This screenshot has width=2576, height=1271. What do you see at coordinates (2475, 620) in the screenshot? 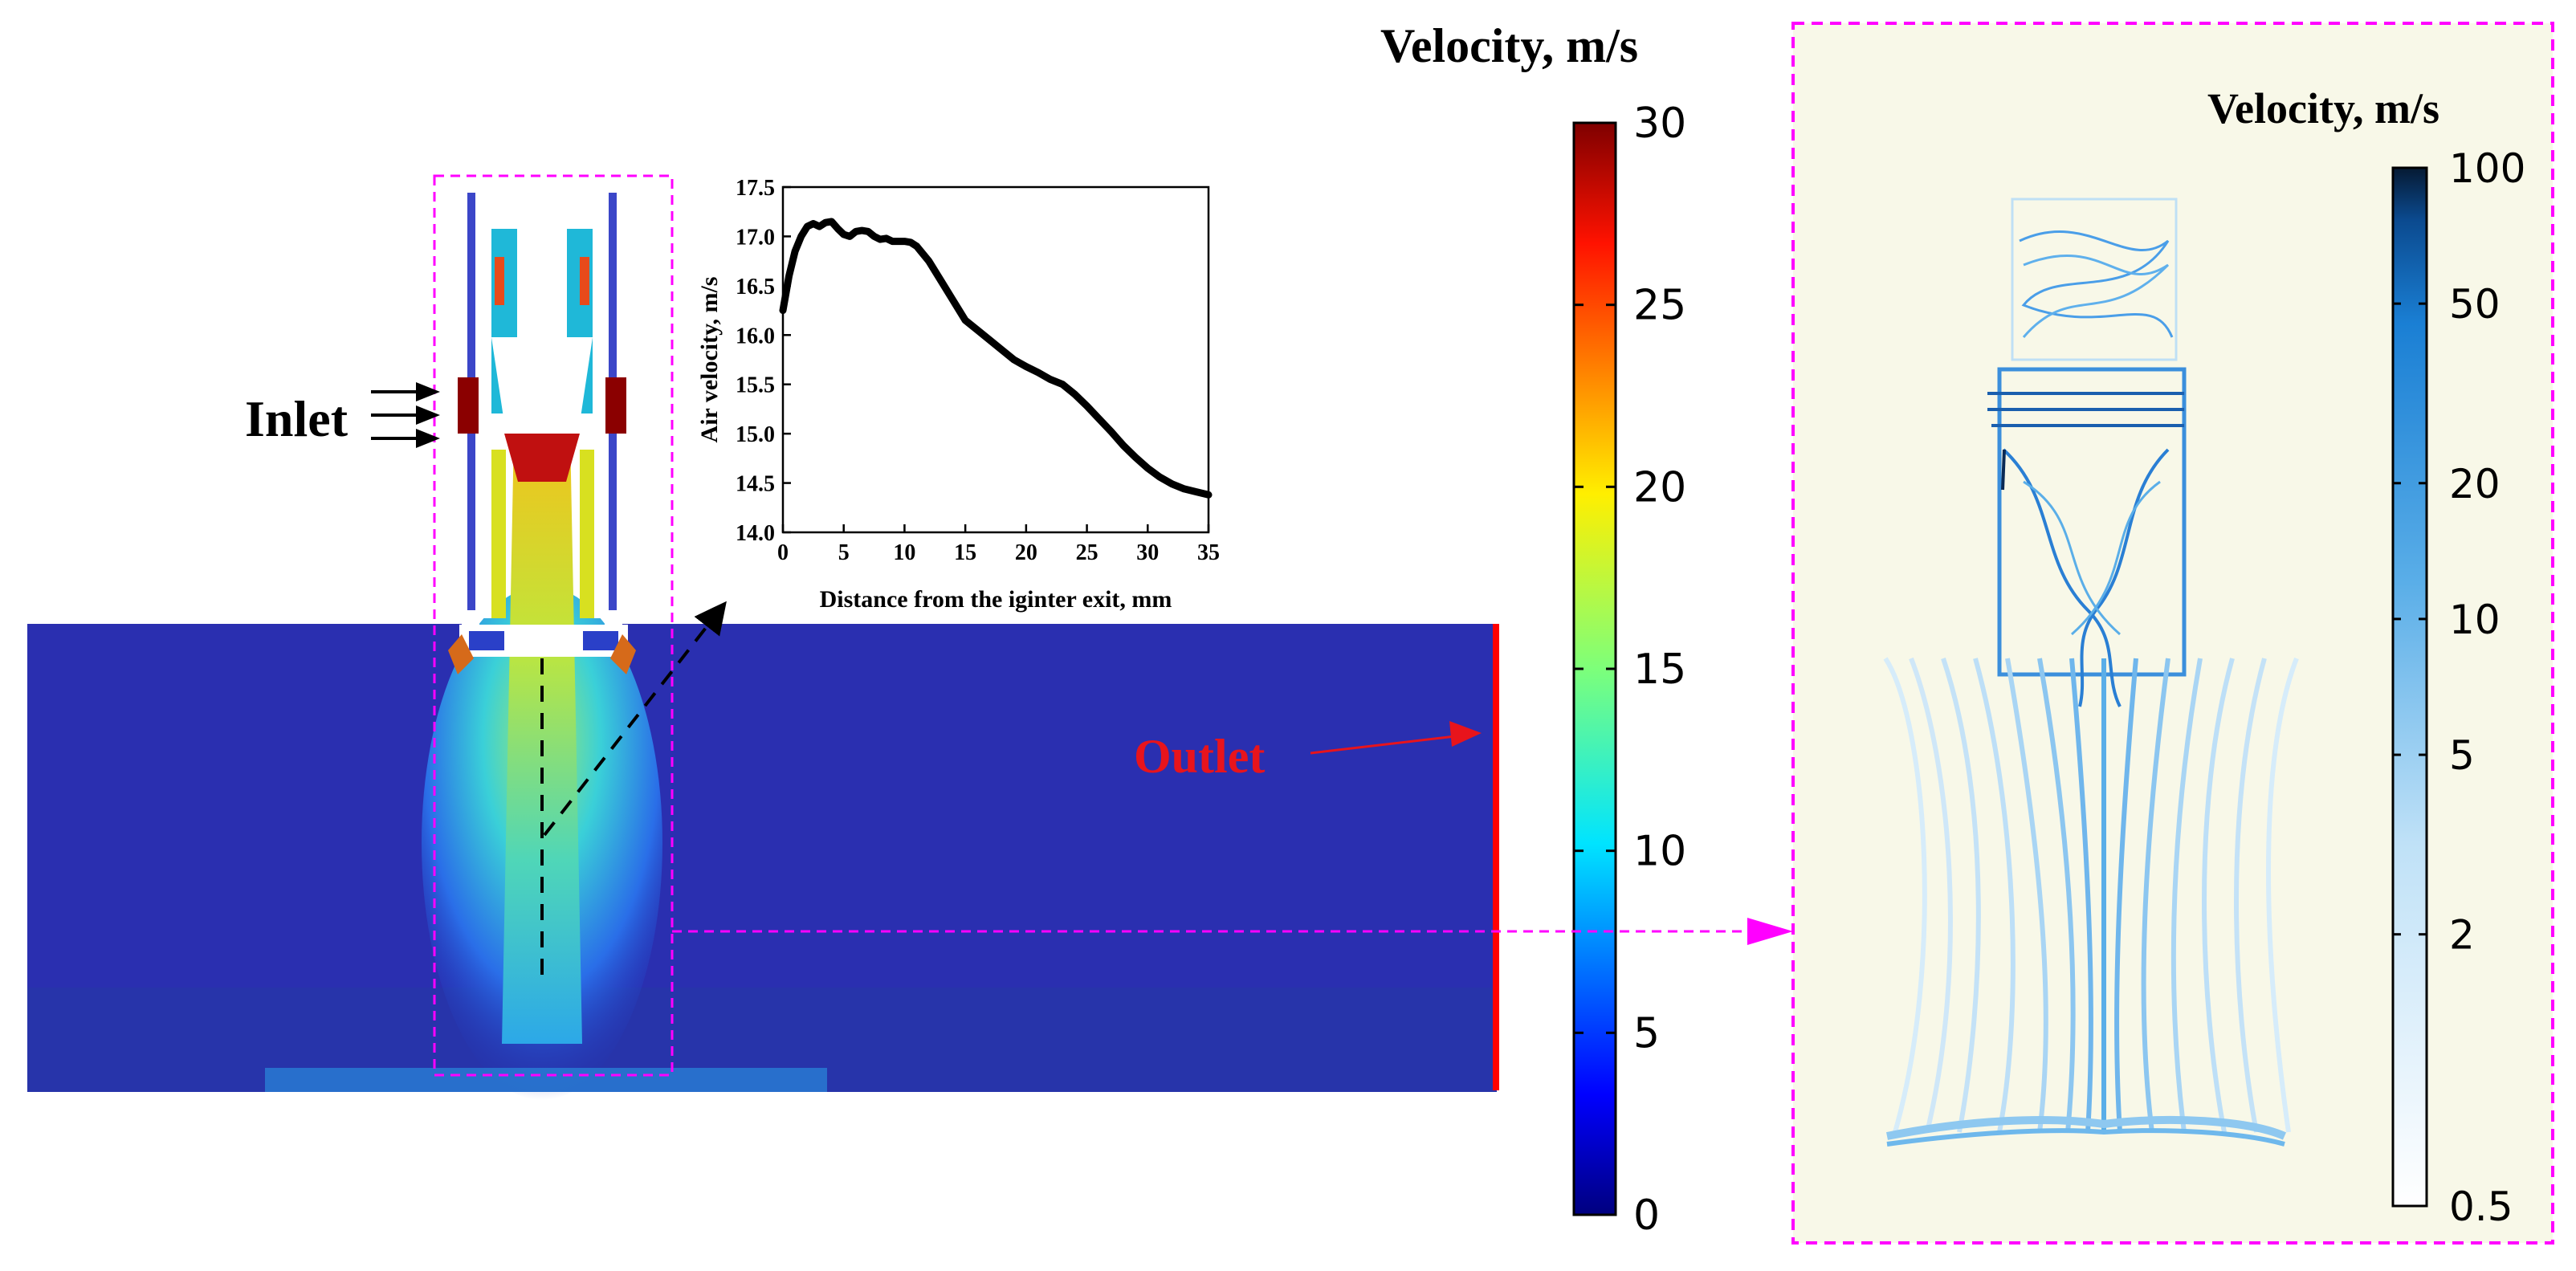
I see `streamline-colorbar-tick-label: 10` at bounding box center [2475, 620].